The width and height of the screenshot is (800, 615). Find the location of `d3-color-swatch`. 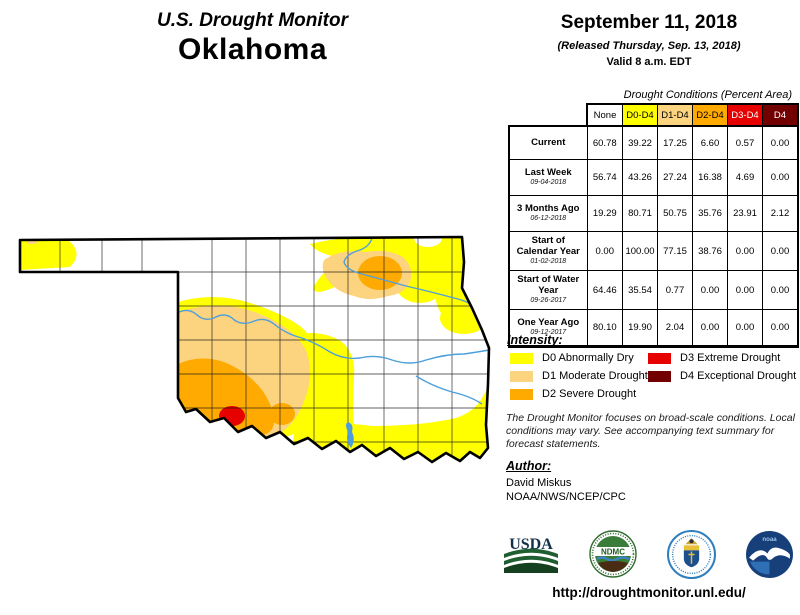

d3-color-swatch is located at coordinates (659, 358).